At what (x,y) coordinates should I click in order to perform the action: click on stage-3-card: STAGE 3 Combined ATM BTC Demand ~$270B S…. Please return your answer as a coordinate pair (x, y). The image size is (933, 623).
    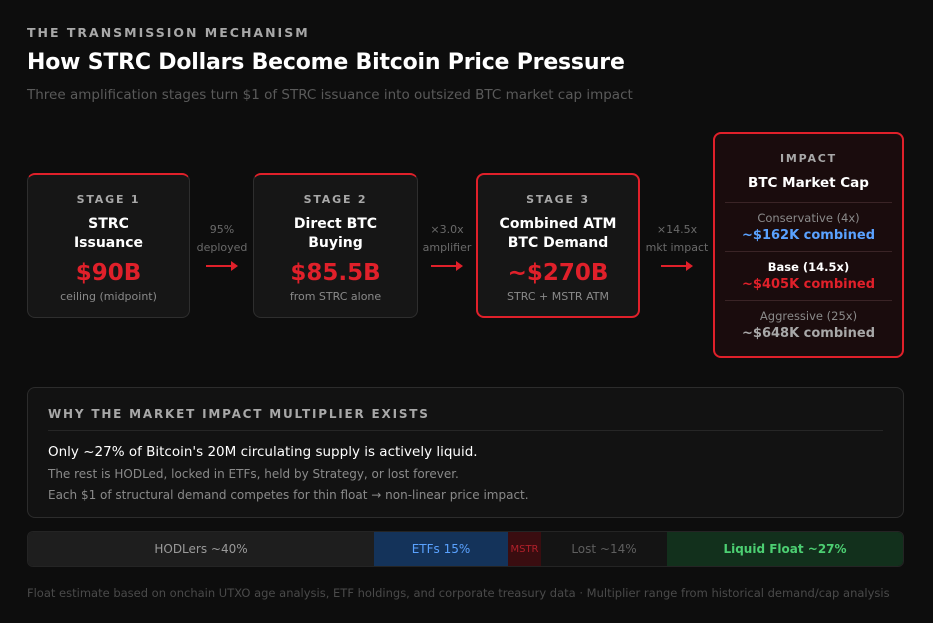
    Looking at the image, I should click on (558, 245).